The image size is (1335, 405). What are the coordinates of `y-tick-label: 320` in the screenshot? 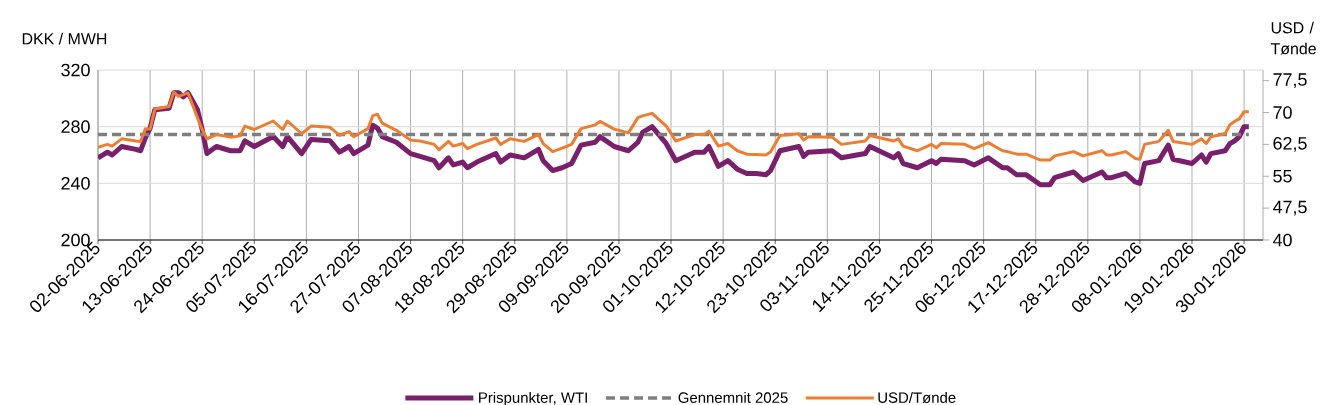 It's located at (75, 70).